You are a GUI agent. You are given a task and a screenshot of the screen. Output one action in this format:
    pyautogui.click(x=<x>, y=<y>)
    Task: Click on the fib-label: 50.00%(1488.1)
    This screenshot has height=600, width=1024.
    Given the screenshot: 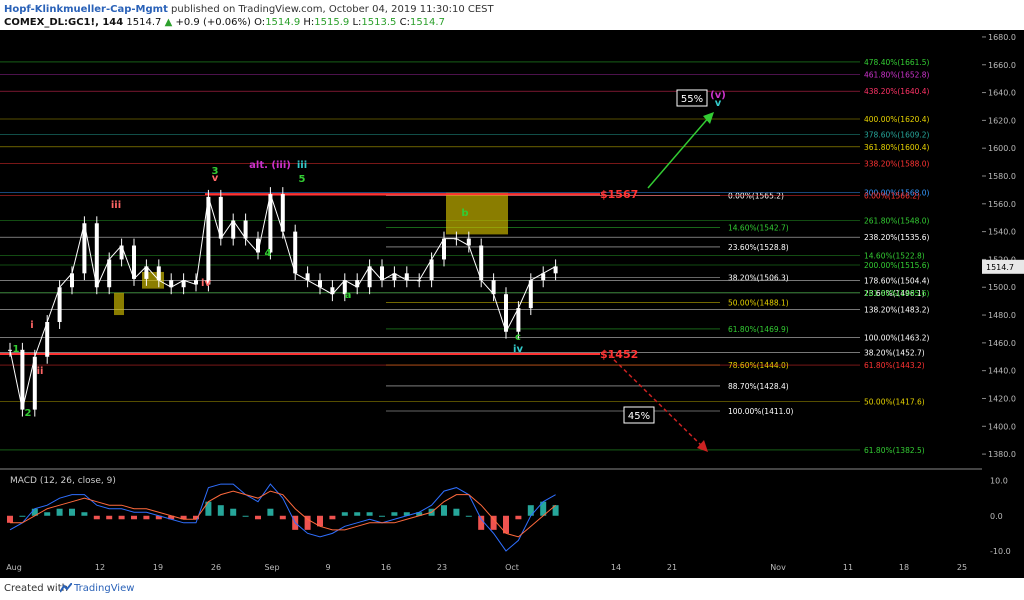 What is the action you would take?
    pyautogui.click(x=758, y=303)
    